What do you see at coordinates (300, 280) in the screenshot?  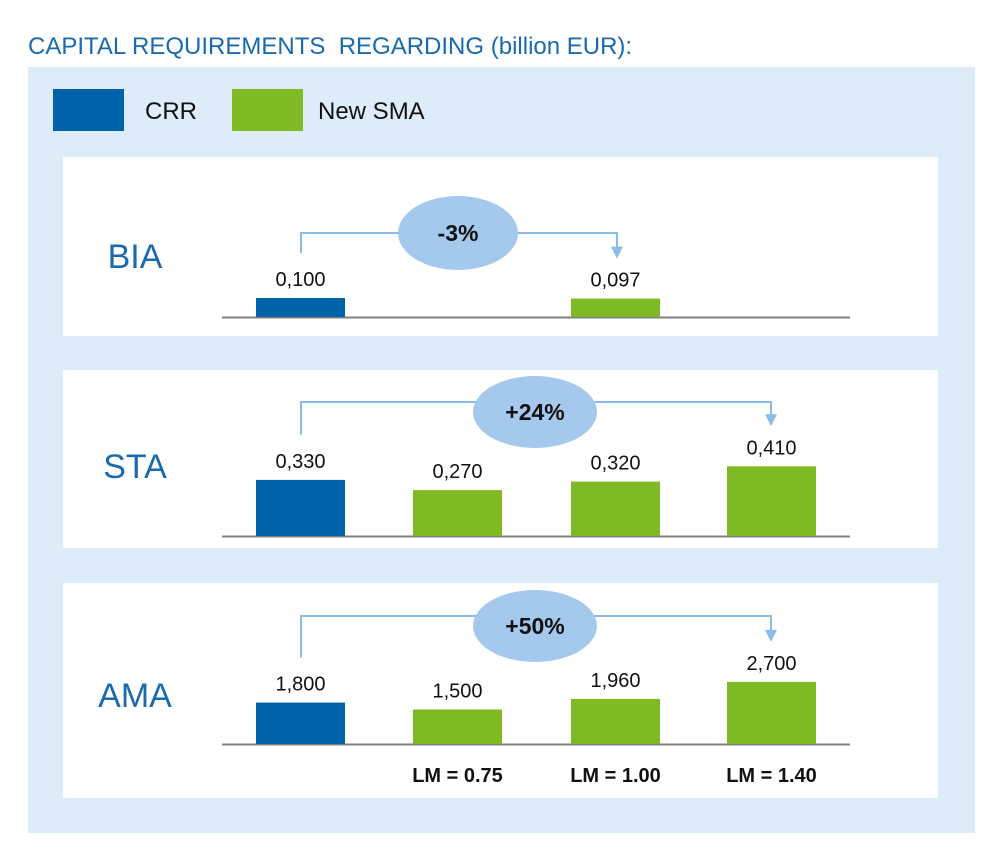 I see `bar-value-label: 0,100` at bounding box center [300, 280].